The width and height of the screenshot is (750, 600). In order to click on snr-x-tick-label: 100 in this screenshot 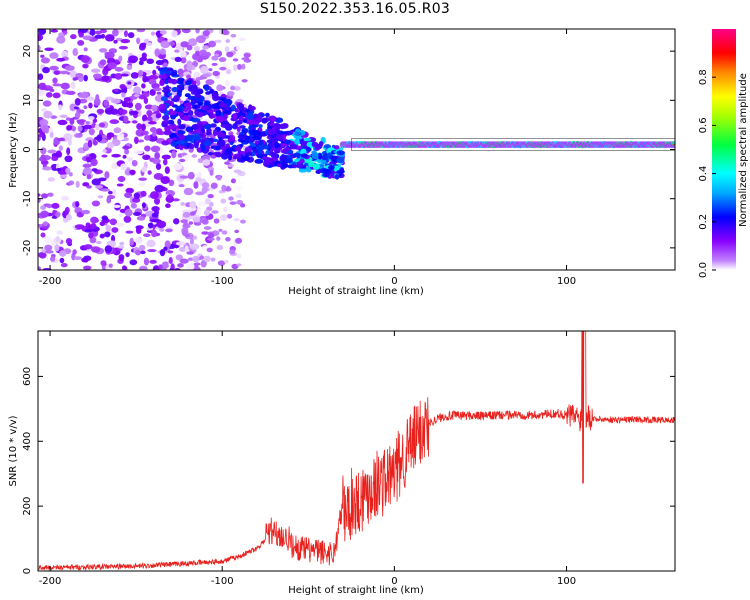, I will do `click(566, 581)`.